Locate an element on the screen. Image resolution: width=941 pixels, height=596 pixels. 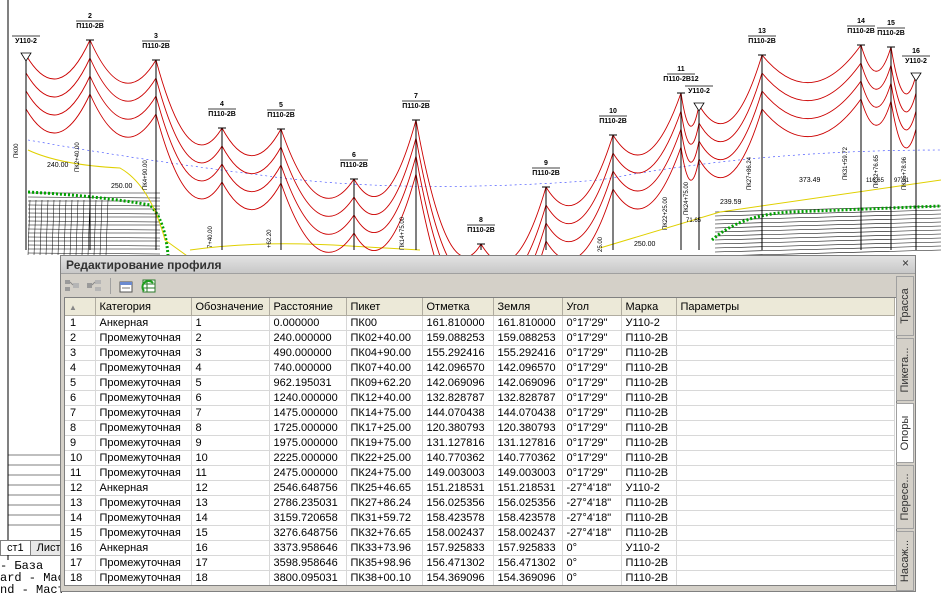
cell-ground: 154.369096 is located at coordinates (528, 577).